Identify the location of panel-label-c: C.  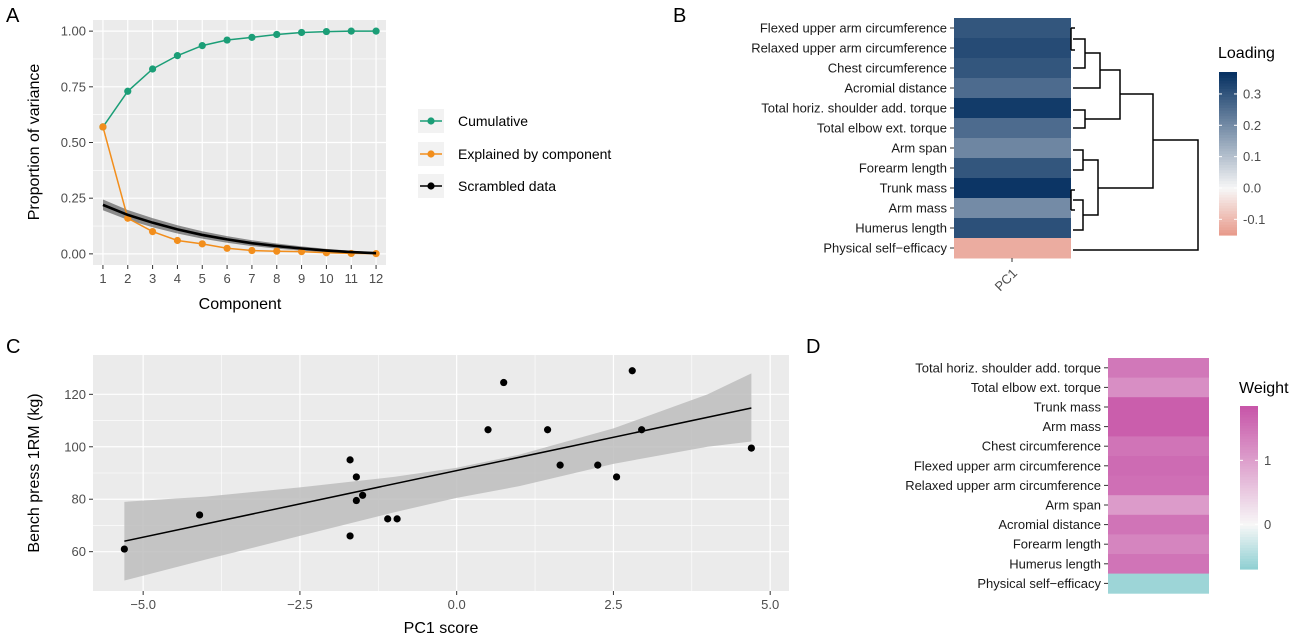
(13, 347).